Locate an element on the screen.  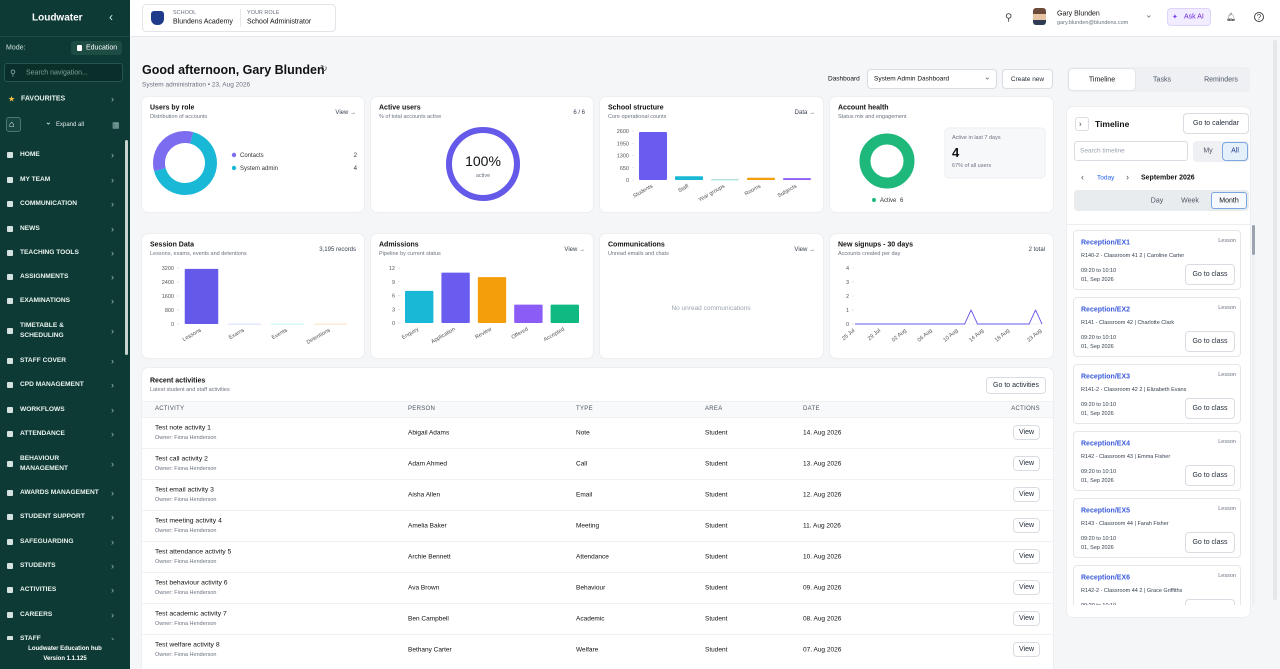
nav-item: TEACHING TOOLS is located at coordinates (49, 252).